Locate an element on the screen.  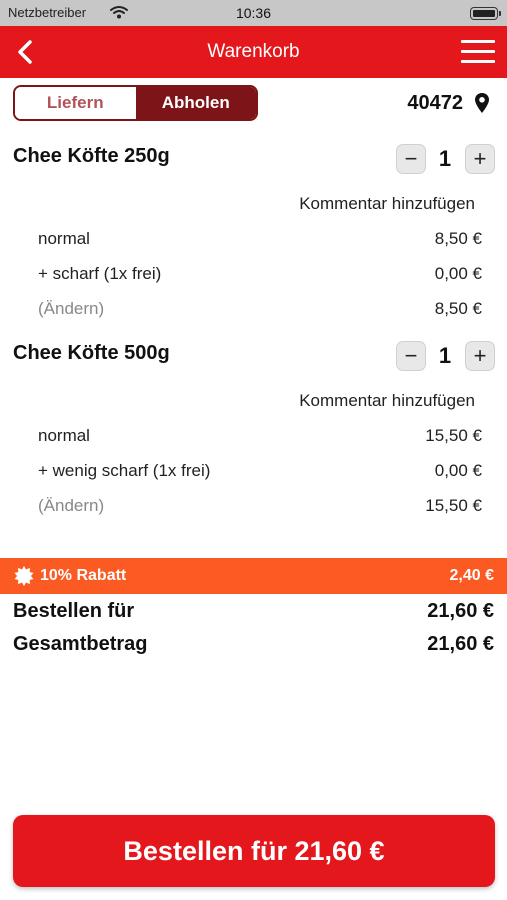
page-title: Warenkorb is located at coordinates (253, 51).